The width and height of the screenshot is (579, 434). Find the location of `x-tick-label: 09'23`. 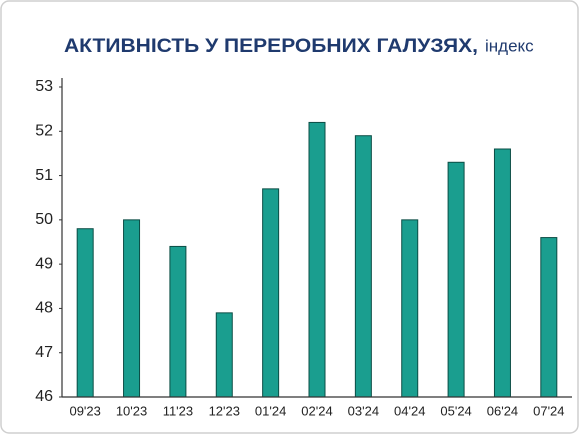

x-tick-label: 09'23 is located at coordinates (84, 410).